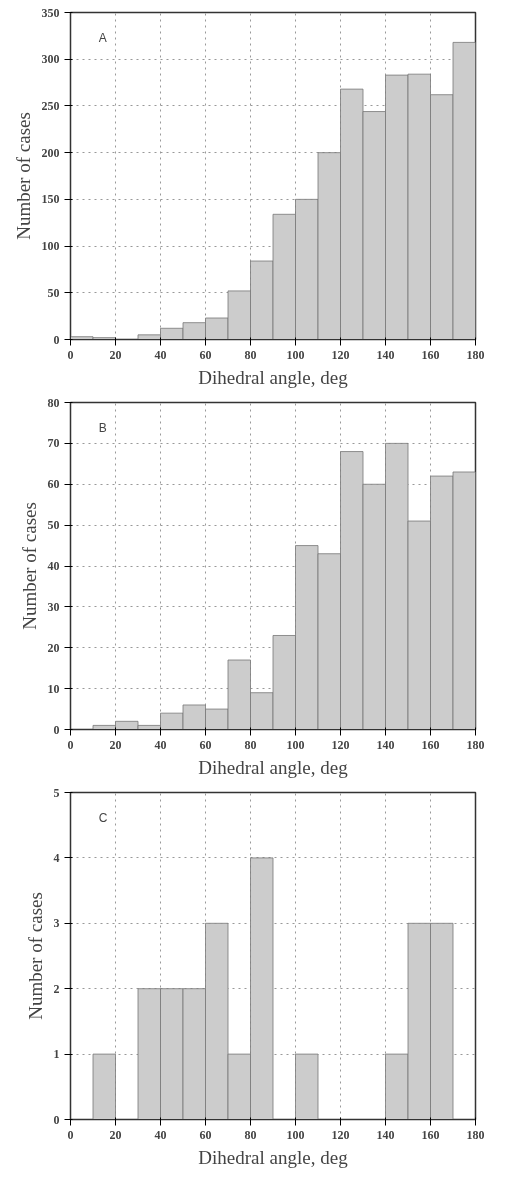 The image size is (507, 1185). Describe the element at coordinates (56, 923) in the screenshot. I see `y-tick-label: 3` at that location.